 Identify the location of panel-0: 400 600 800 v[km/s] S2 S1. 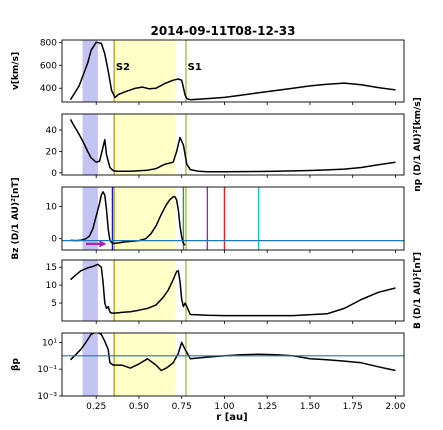
(208, 71).